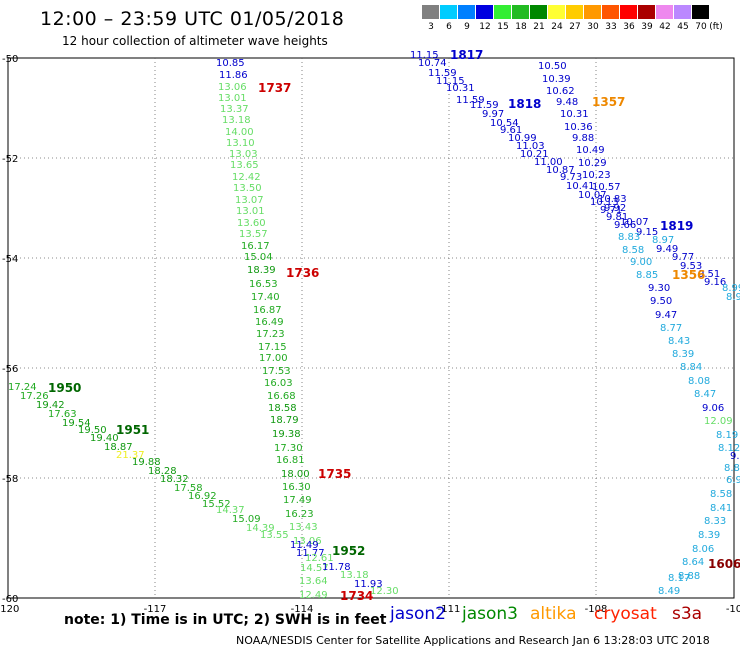 This screenshot has height=650, width=740. What do you see at coordinates (583, 138) in the screenshot?
I see `swh-value: 9.88` at bounding box center [583, 138].